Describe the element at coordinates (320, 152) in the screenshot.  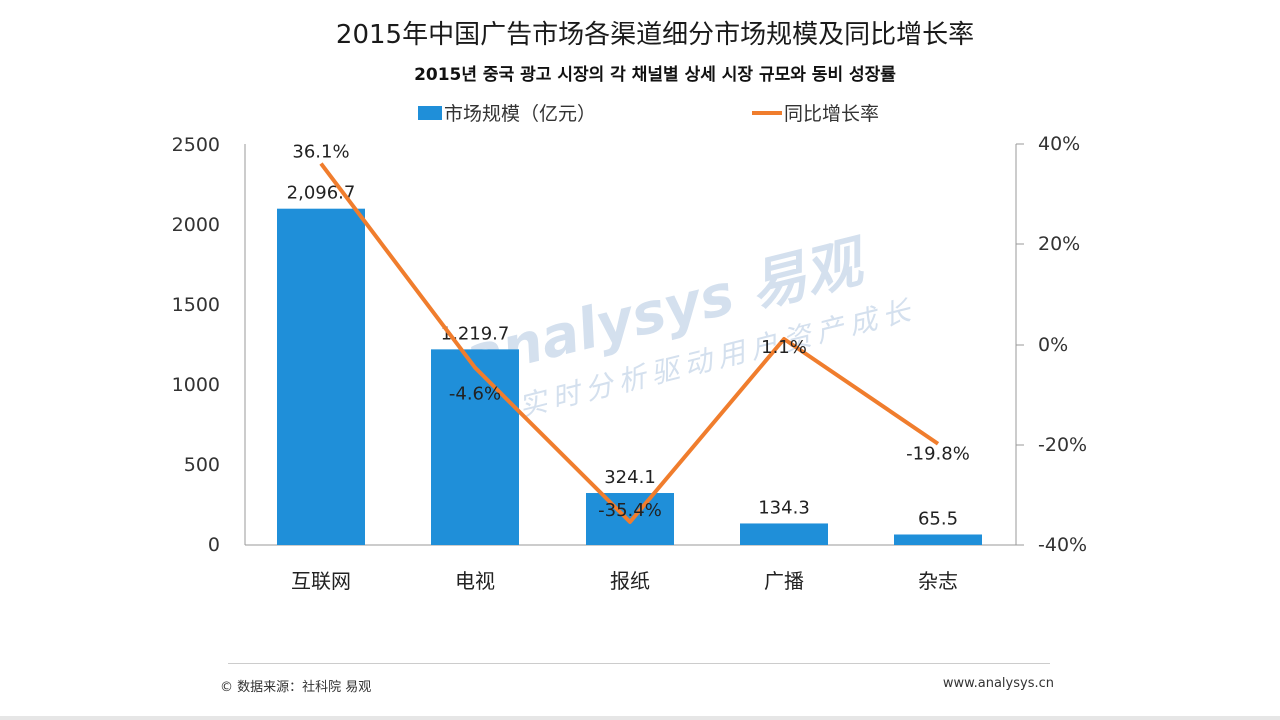
I see `line-value-label: 36.1%` at that location.